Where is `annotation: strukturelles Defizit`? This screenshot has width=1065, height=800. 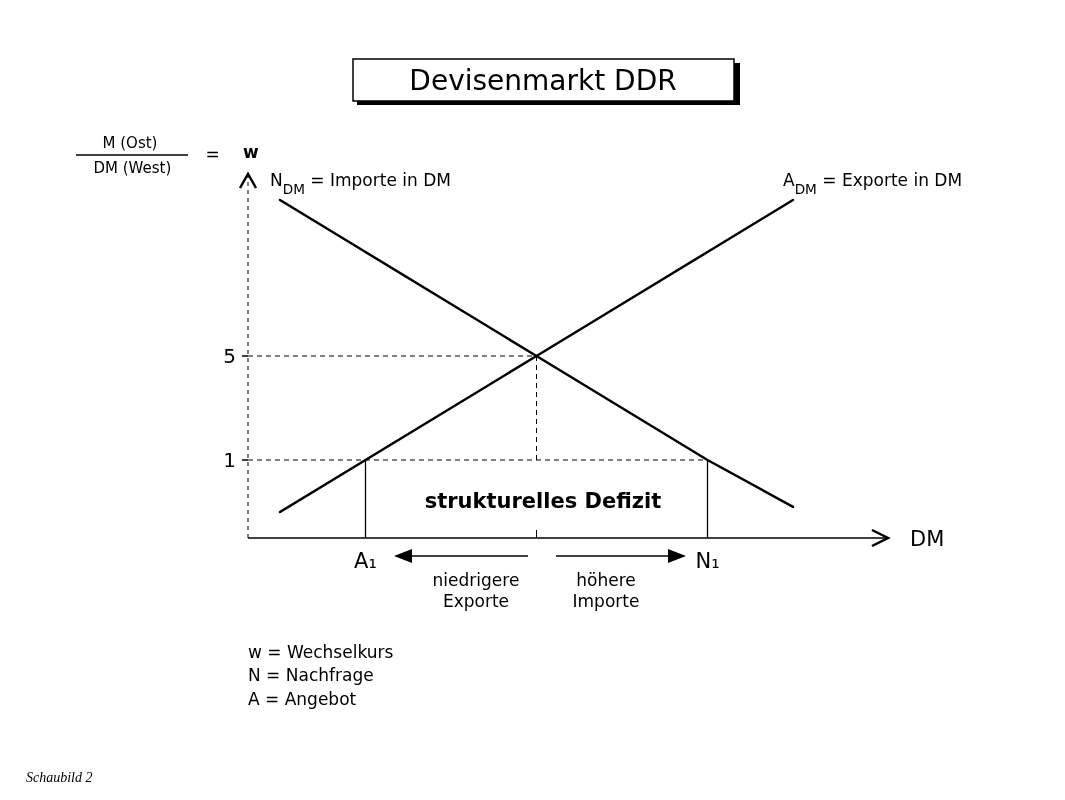
annotation: strukturelles Defizit is located at coordinates (543, 501).